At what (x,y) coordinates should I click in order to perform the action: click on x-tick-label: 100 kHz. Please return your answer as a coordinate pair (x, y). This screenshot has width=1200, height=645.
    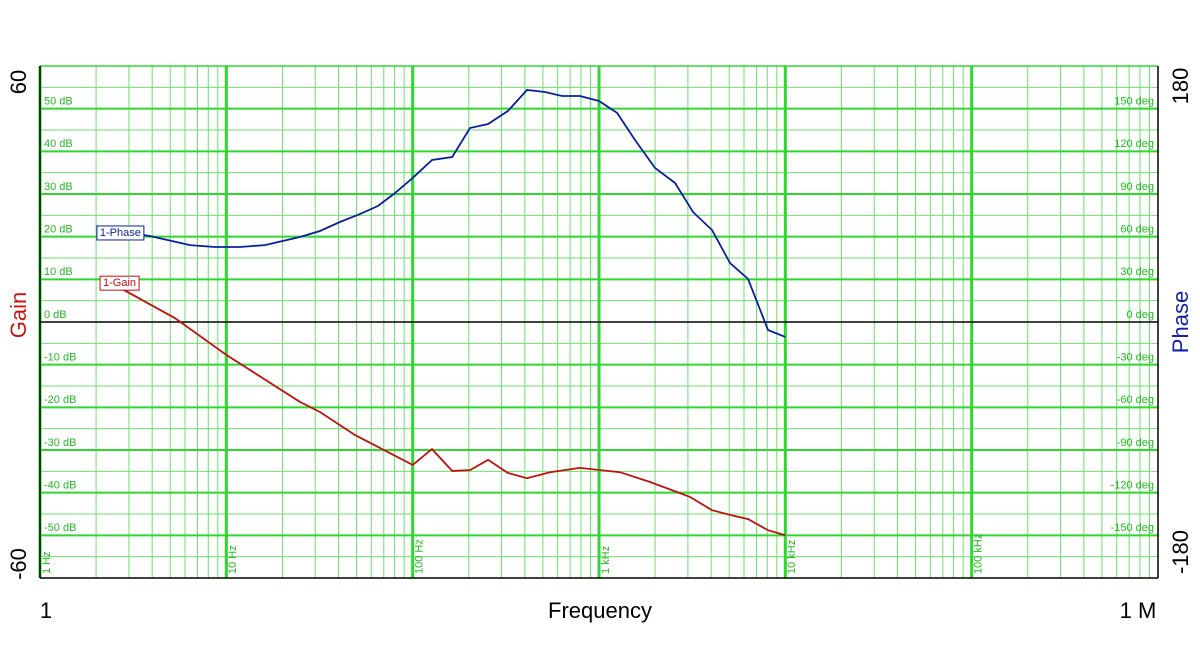
    Looking at the image, I should click on (979, 554).